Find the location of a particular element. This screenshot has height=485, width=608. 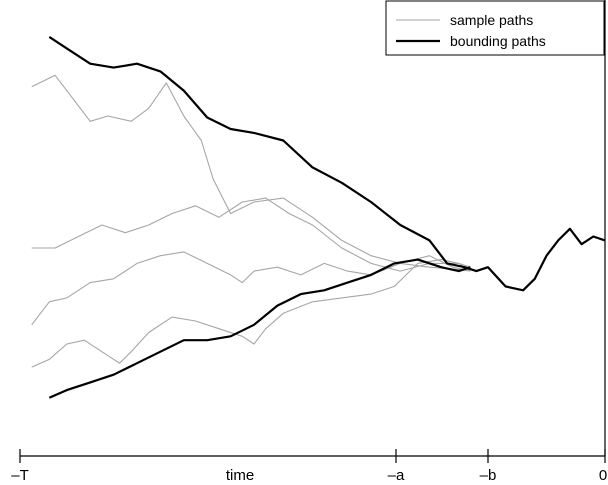

legend-box is located at coordinates (495, 28).